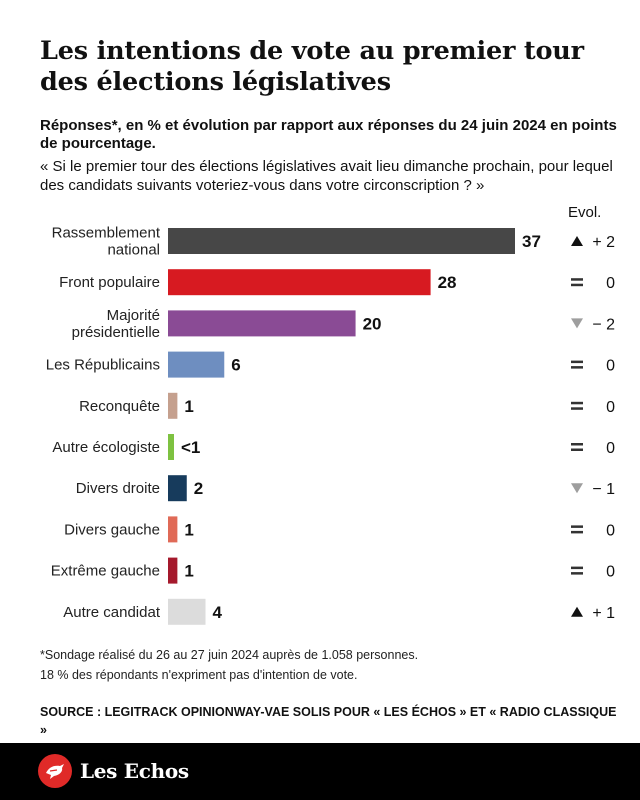 This screenshot has width=640, height=800. Describe the element at coordinates (190, 447) in the screenshot. I see `data-label: <1` at that location.